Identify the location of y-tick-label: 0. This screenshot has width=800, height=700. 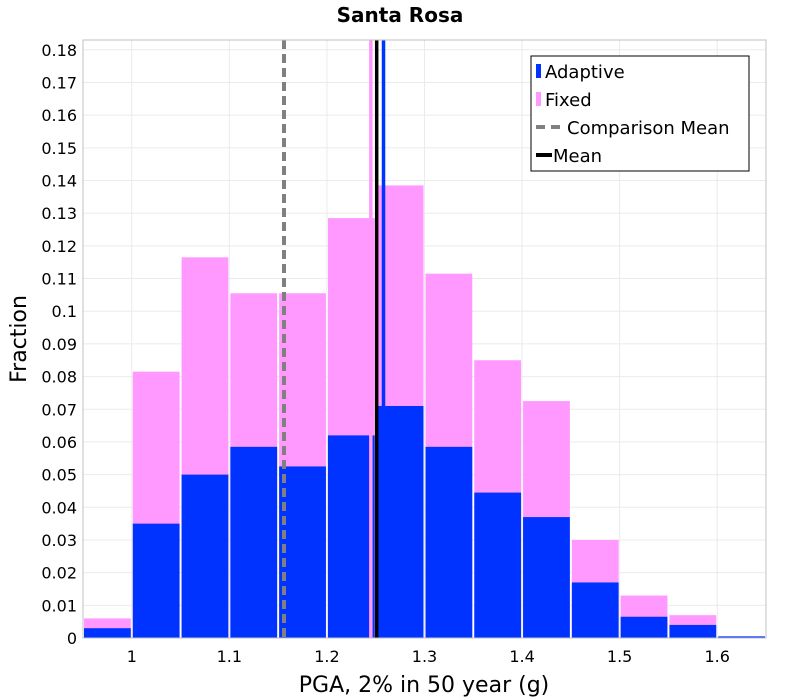
(72, 638).